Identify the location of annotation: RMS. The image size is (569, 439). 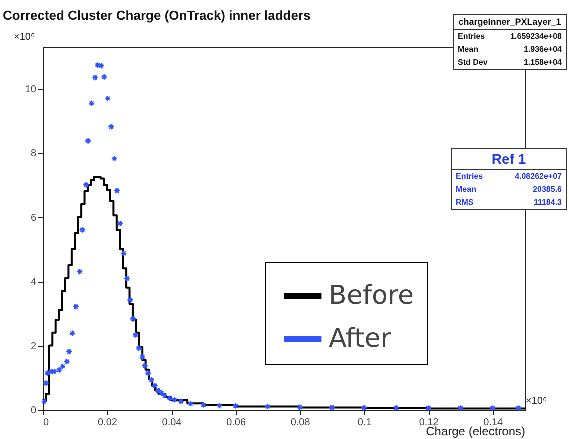
(465, 202).